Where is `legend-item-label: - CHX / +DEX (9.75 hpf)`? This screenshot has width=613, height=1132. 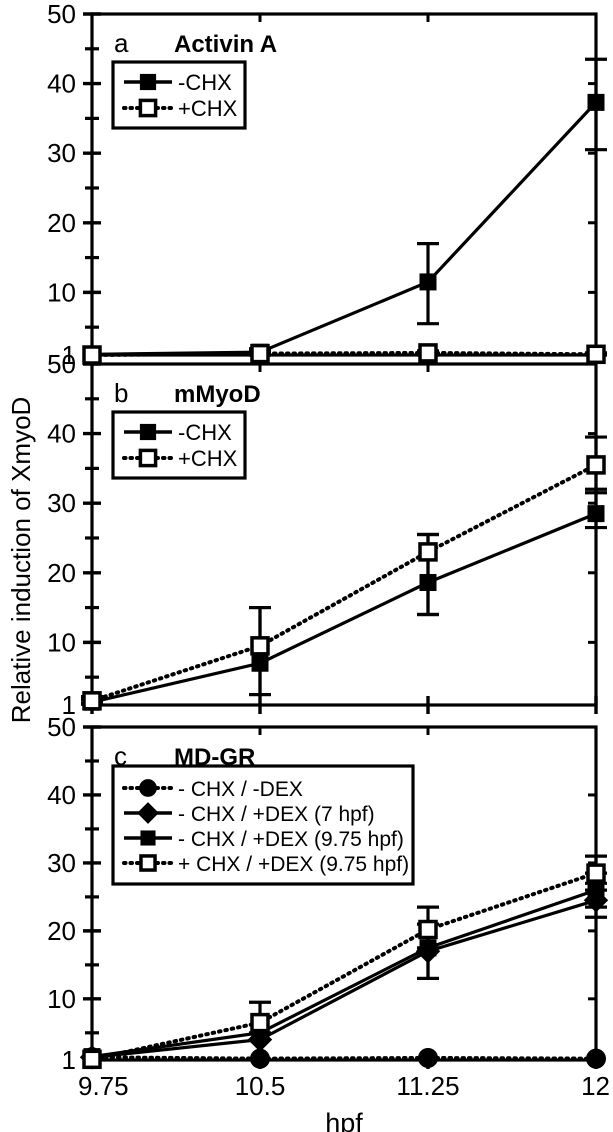 legend-item-label: - CHX / +DEX (9.75 hpf) is located at coordinates (291, 839).